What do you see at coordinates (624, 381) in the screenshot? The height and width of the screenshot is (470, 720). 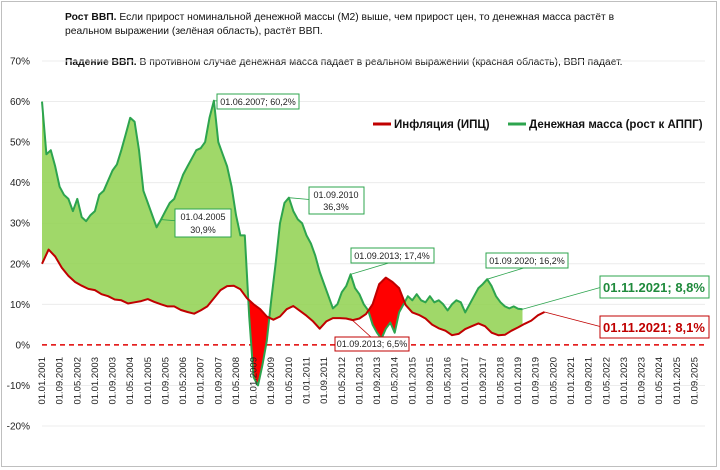 I see `x-tick-label: 01.01.2023` at bounding box center [624, 381].